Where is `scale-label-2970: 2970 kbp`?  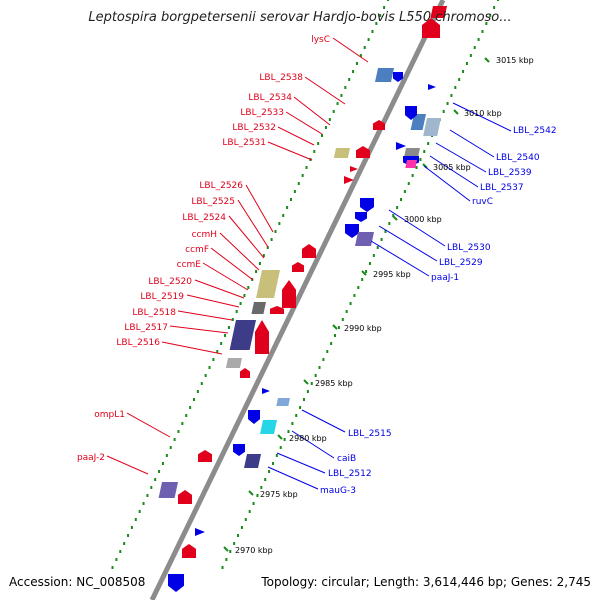
scale-label-2970: 2970 kbp is located at coordinates (254, 550).